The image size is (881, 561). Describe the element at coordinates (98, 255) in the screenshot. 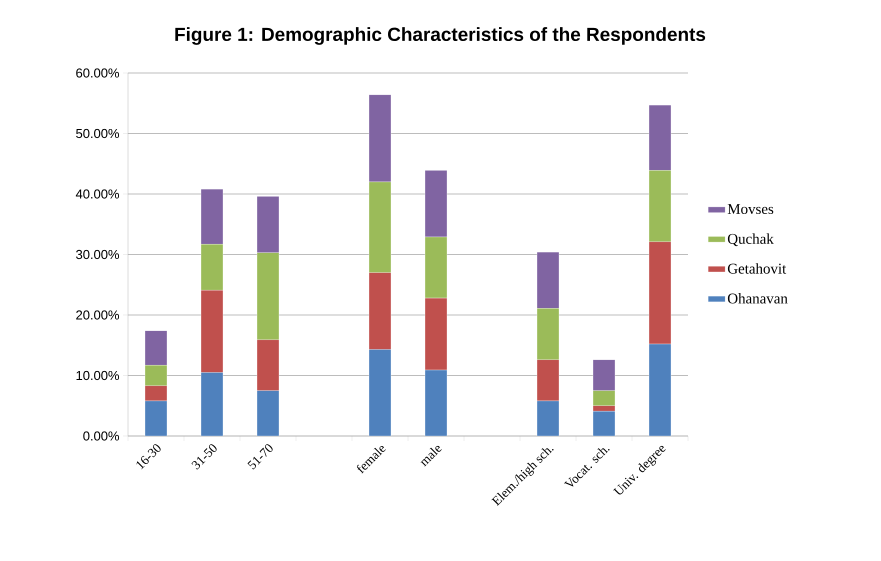

I see `y-tick-label: 30.00%` at that location.